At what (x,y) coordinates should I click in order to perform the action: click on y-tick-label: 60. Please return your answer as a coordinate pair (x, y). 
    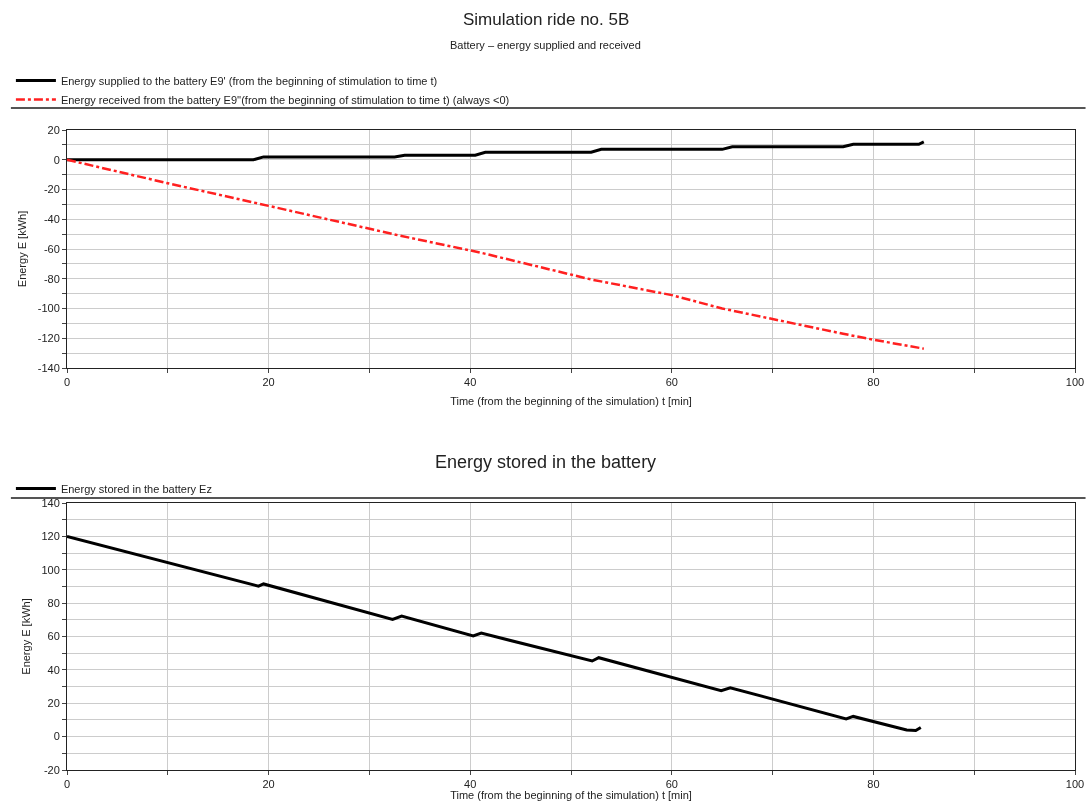
    Looking at the image, I should click on (53, 636).